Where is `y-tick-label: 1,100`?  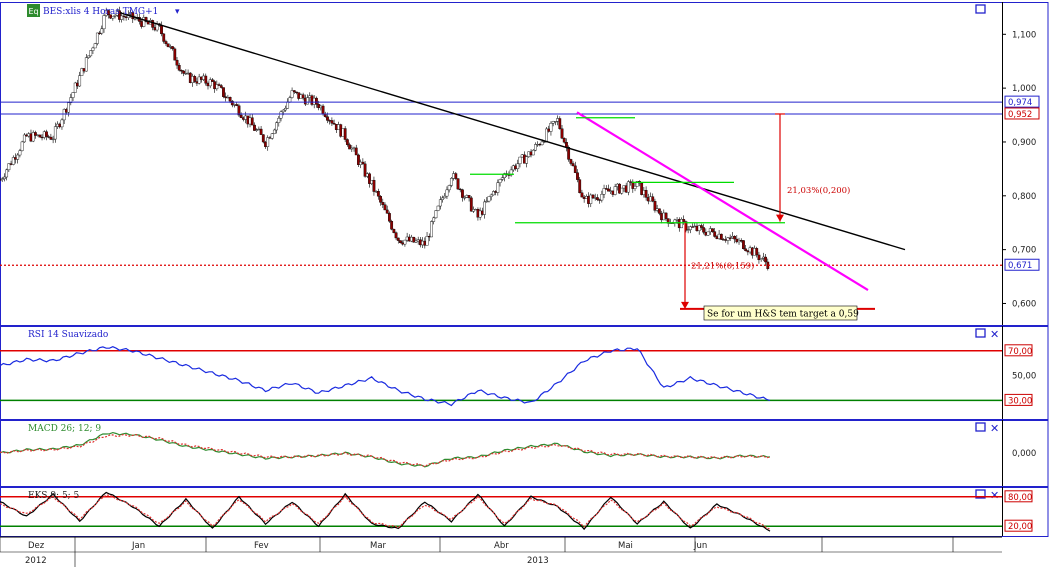 y-tick-label: 1,100 is located at coordinates (1024, 35).